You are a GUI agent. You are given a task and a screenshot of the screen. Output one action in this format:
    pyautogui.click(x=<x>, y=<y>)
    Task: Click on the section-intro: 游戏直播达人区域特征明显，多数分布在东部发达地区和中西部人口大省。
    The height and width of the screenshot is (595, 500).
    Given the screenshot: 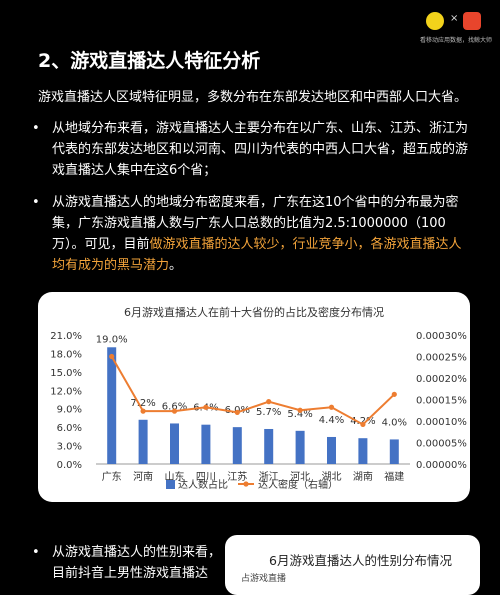 What is the action you would take?
    pyautogui.click(x=253, y=97)
    